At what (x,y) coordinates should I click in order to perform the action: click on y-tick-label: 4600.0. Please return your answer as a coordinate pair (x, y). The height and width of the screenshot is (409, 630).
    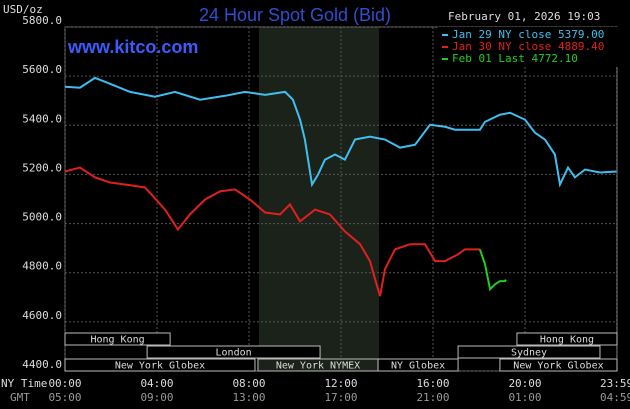
    Looking at the image, I should click on (42, 315).